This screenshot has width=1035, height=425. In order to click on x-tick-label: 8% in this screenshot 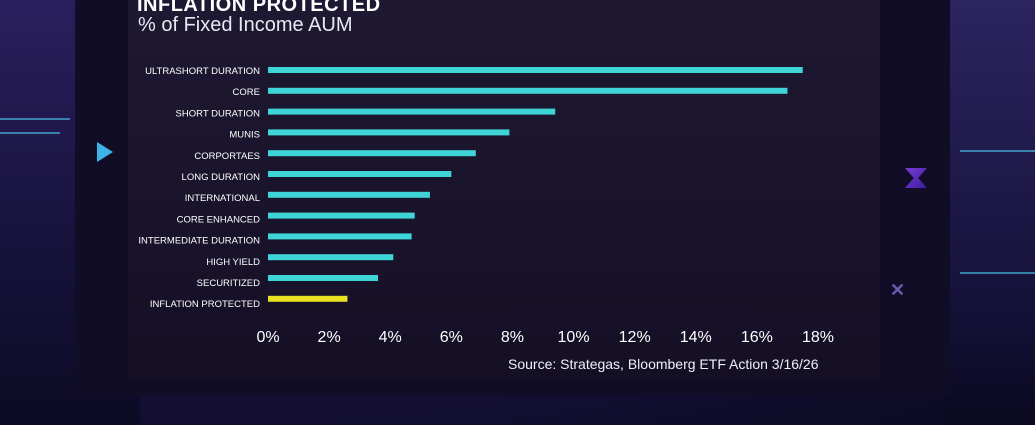, I will do `click(512, 337)`.